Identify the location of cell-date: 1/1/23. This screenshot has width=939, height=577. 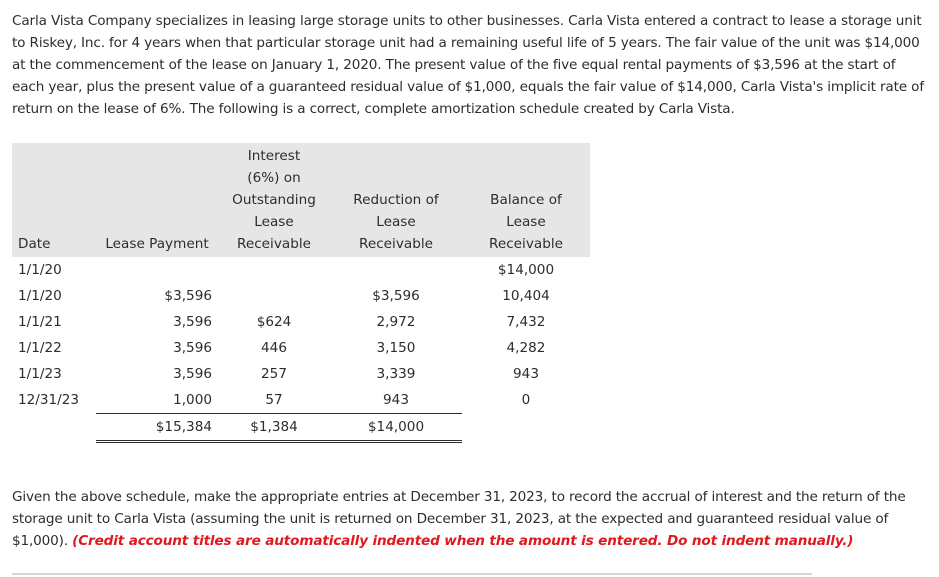
(40, 374).